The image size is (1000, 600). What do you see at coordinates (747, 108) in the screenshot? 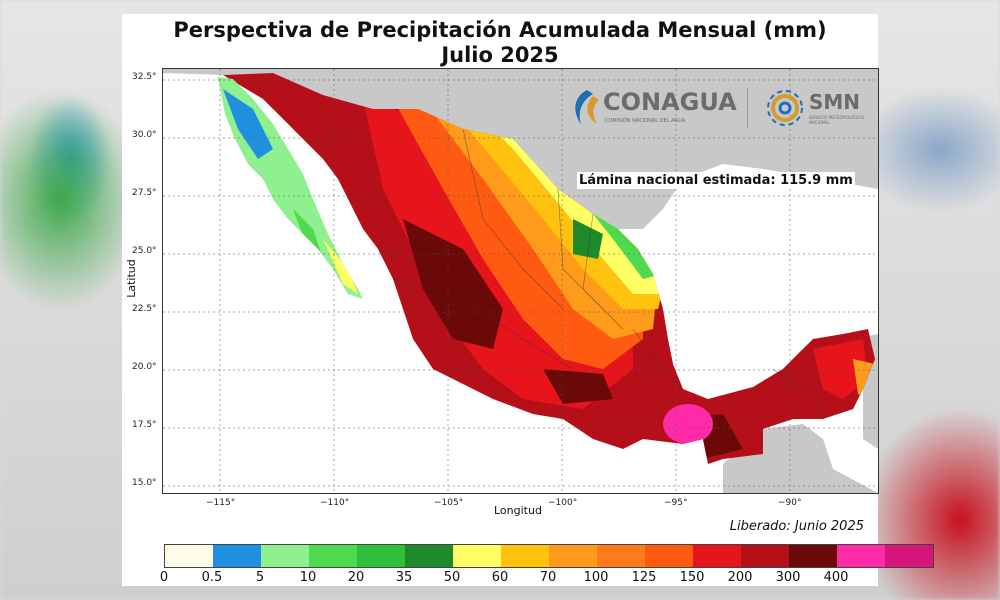
I see `logo-divider` at bounding box center [747, 108].